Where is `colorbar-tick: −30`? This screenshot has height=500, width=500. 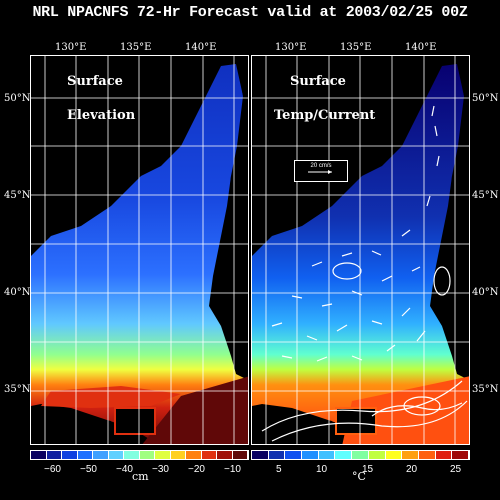
colorbar-tick: −30 is located at coordinates (160, 469).